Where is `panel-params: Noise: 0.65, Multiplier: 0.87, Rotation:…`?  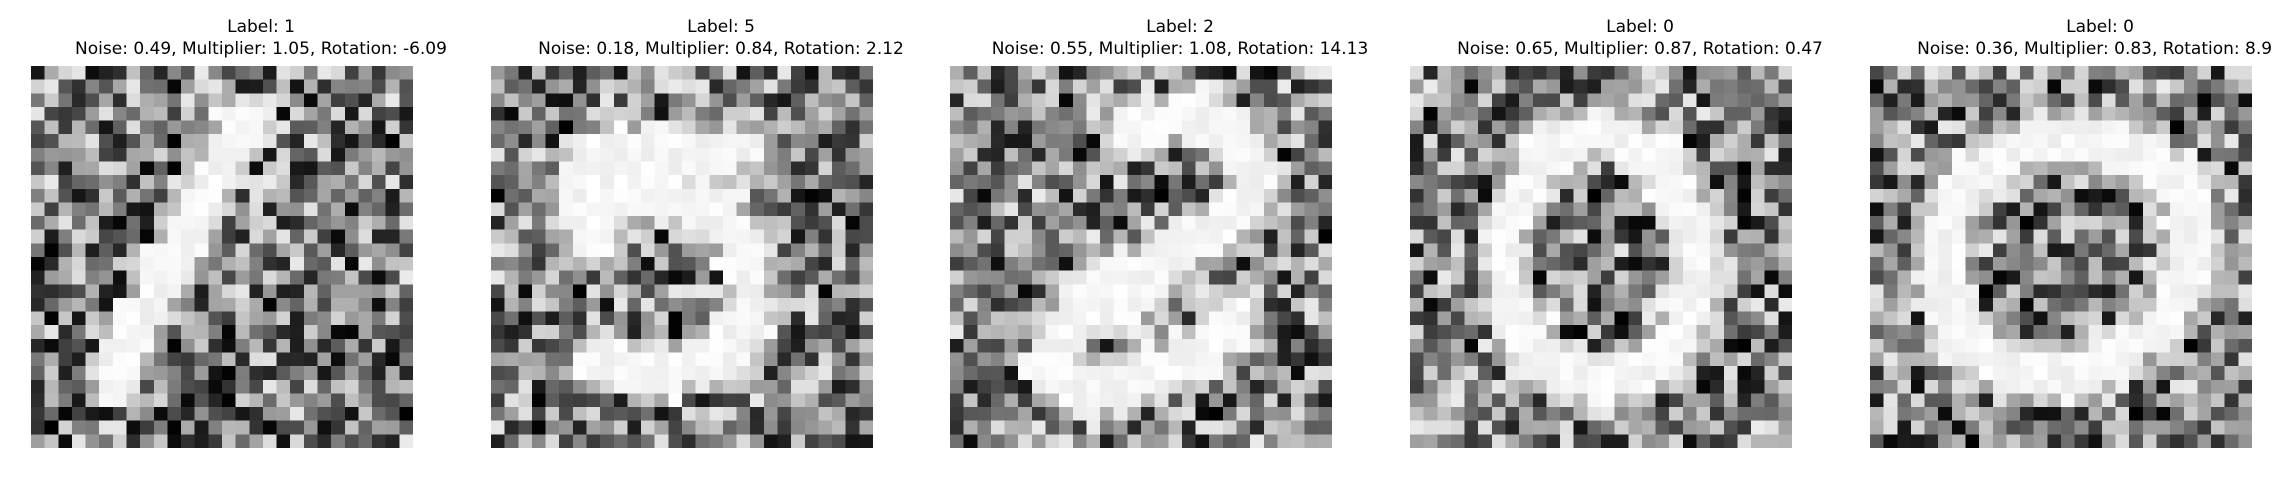 panel-params: Noise: 0.65, Multiplier: 0.87, Rotation:… is located at coordinates (1640, 49).